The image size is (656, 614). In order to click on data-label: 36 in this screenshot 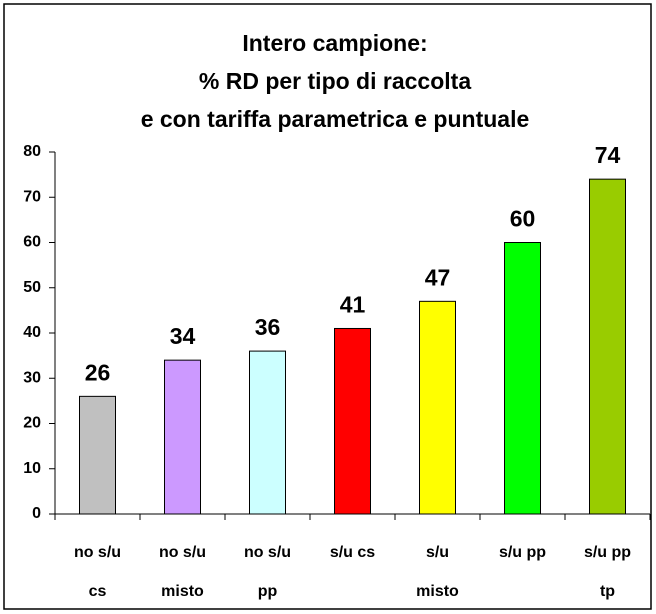, I will do `click(268, 327)`.